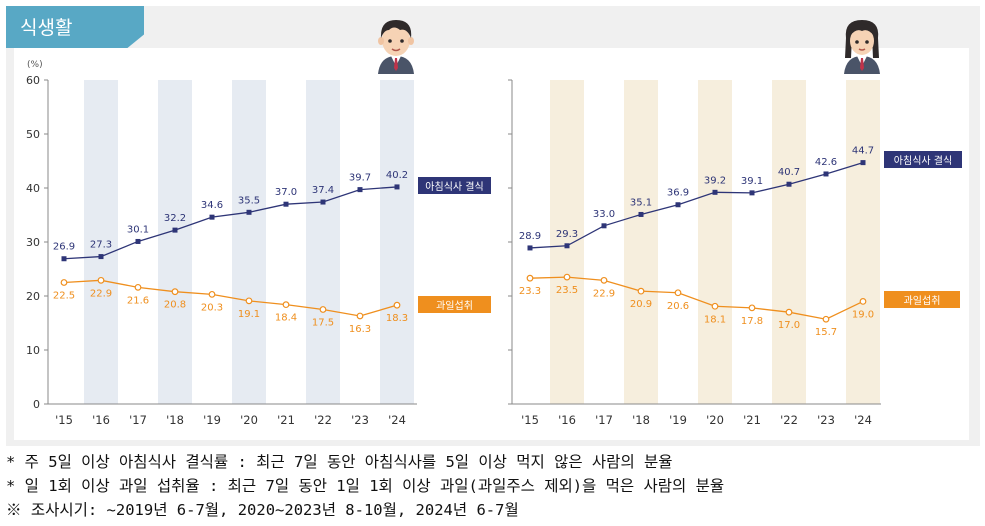 The width and height of the screenshot is (985, 526). Describe the element at coordinates (530, 420) in the screenshot. I see `chart1-x-tick-label: '15` at that location.